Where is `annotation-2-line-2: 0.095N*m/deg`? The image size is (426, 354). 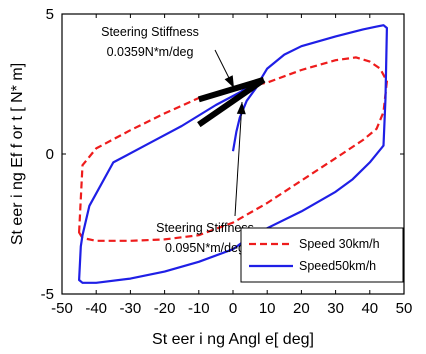
annotation-2-line-2: 0.095N*m/deg is located at coordinates (205, 248).